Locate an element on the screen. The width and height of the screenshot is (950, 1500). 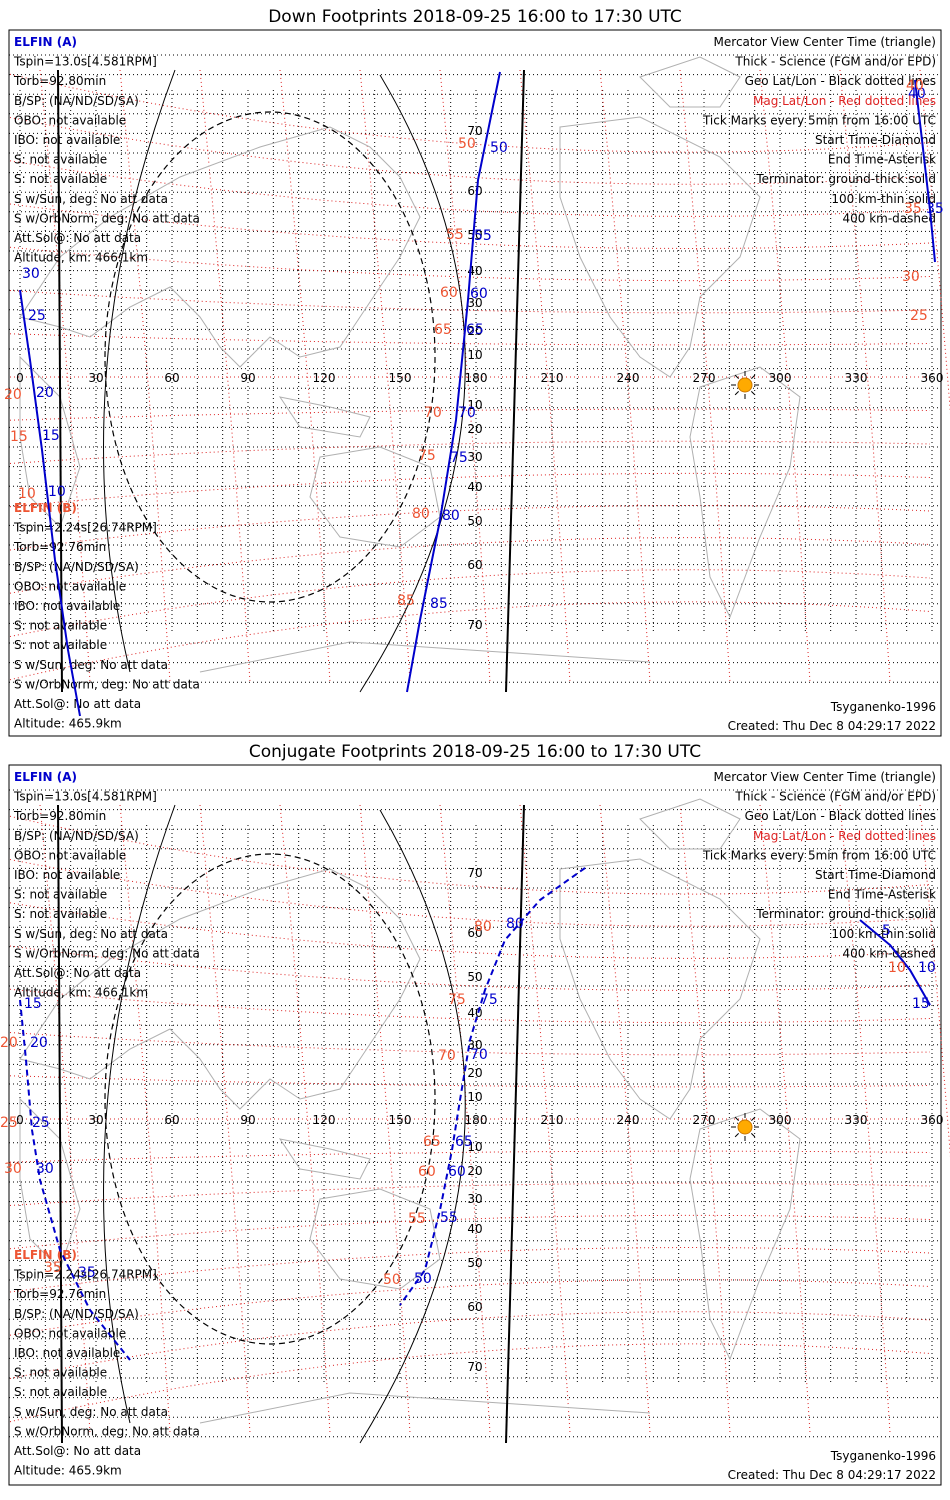
spacecraft-b-info-line: IBO: not available is located at coordinates (67, 606).